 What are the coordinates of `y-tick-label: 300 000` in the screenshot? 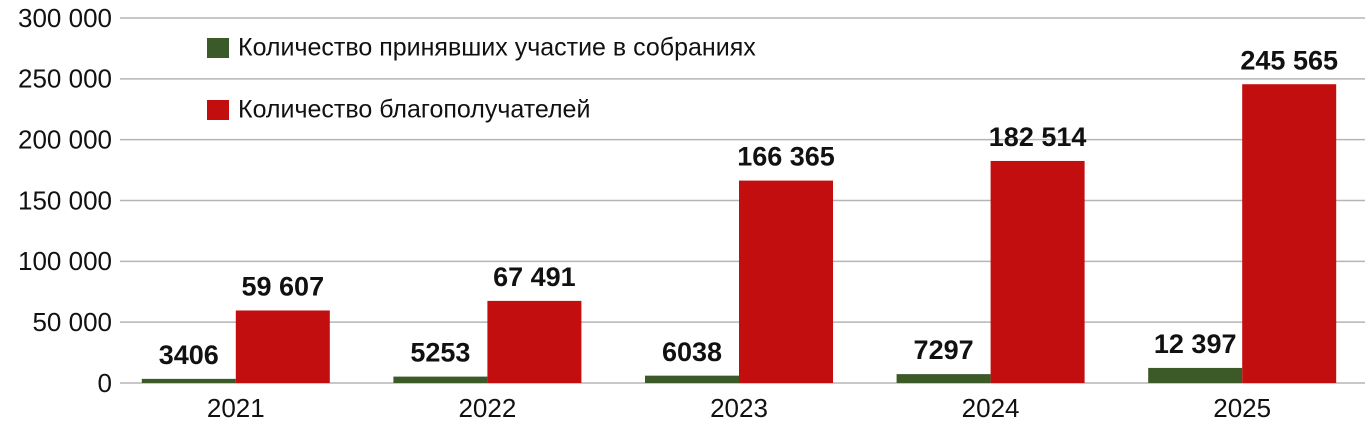 It's located at (65, 18).